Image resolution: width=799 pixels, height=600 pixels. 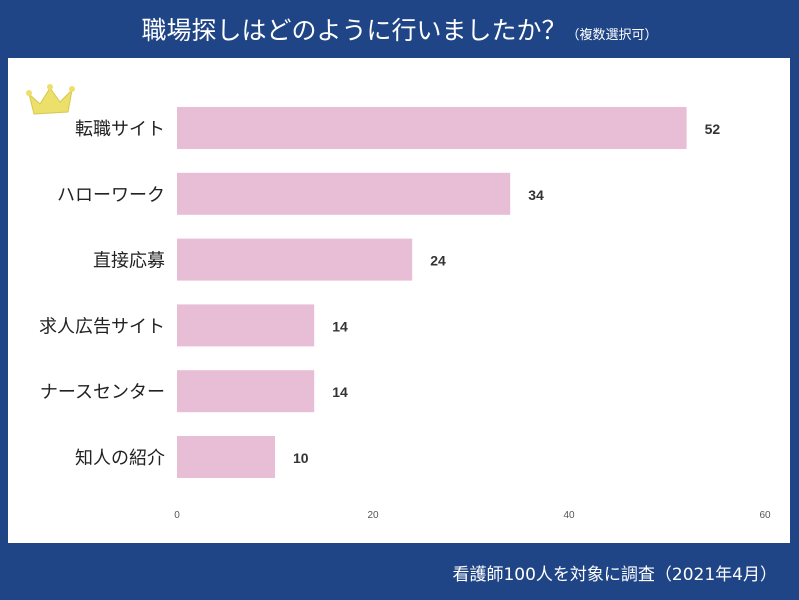 What do you see at coordinates (612, 35) in the screenshot?
I see `subtitle-text: （複数選択可）` at bounding box center [612, 35].